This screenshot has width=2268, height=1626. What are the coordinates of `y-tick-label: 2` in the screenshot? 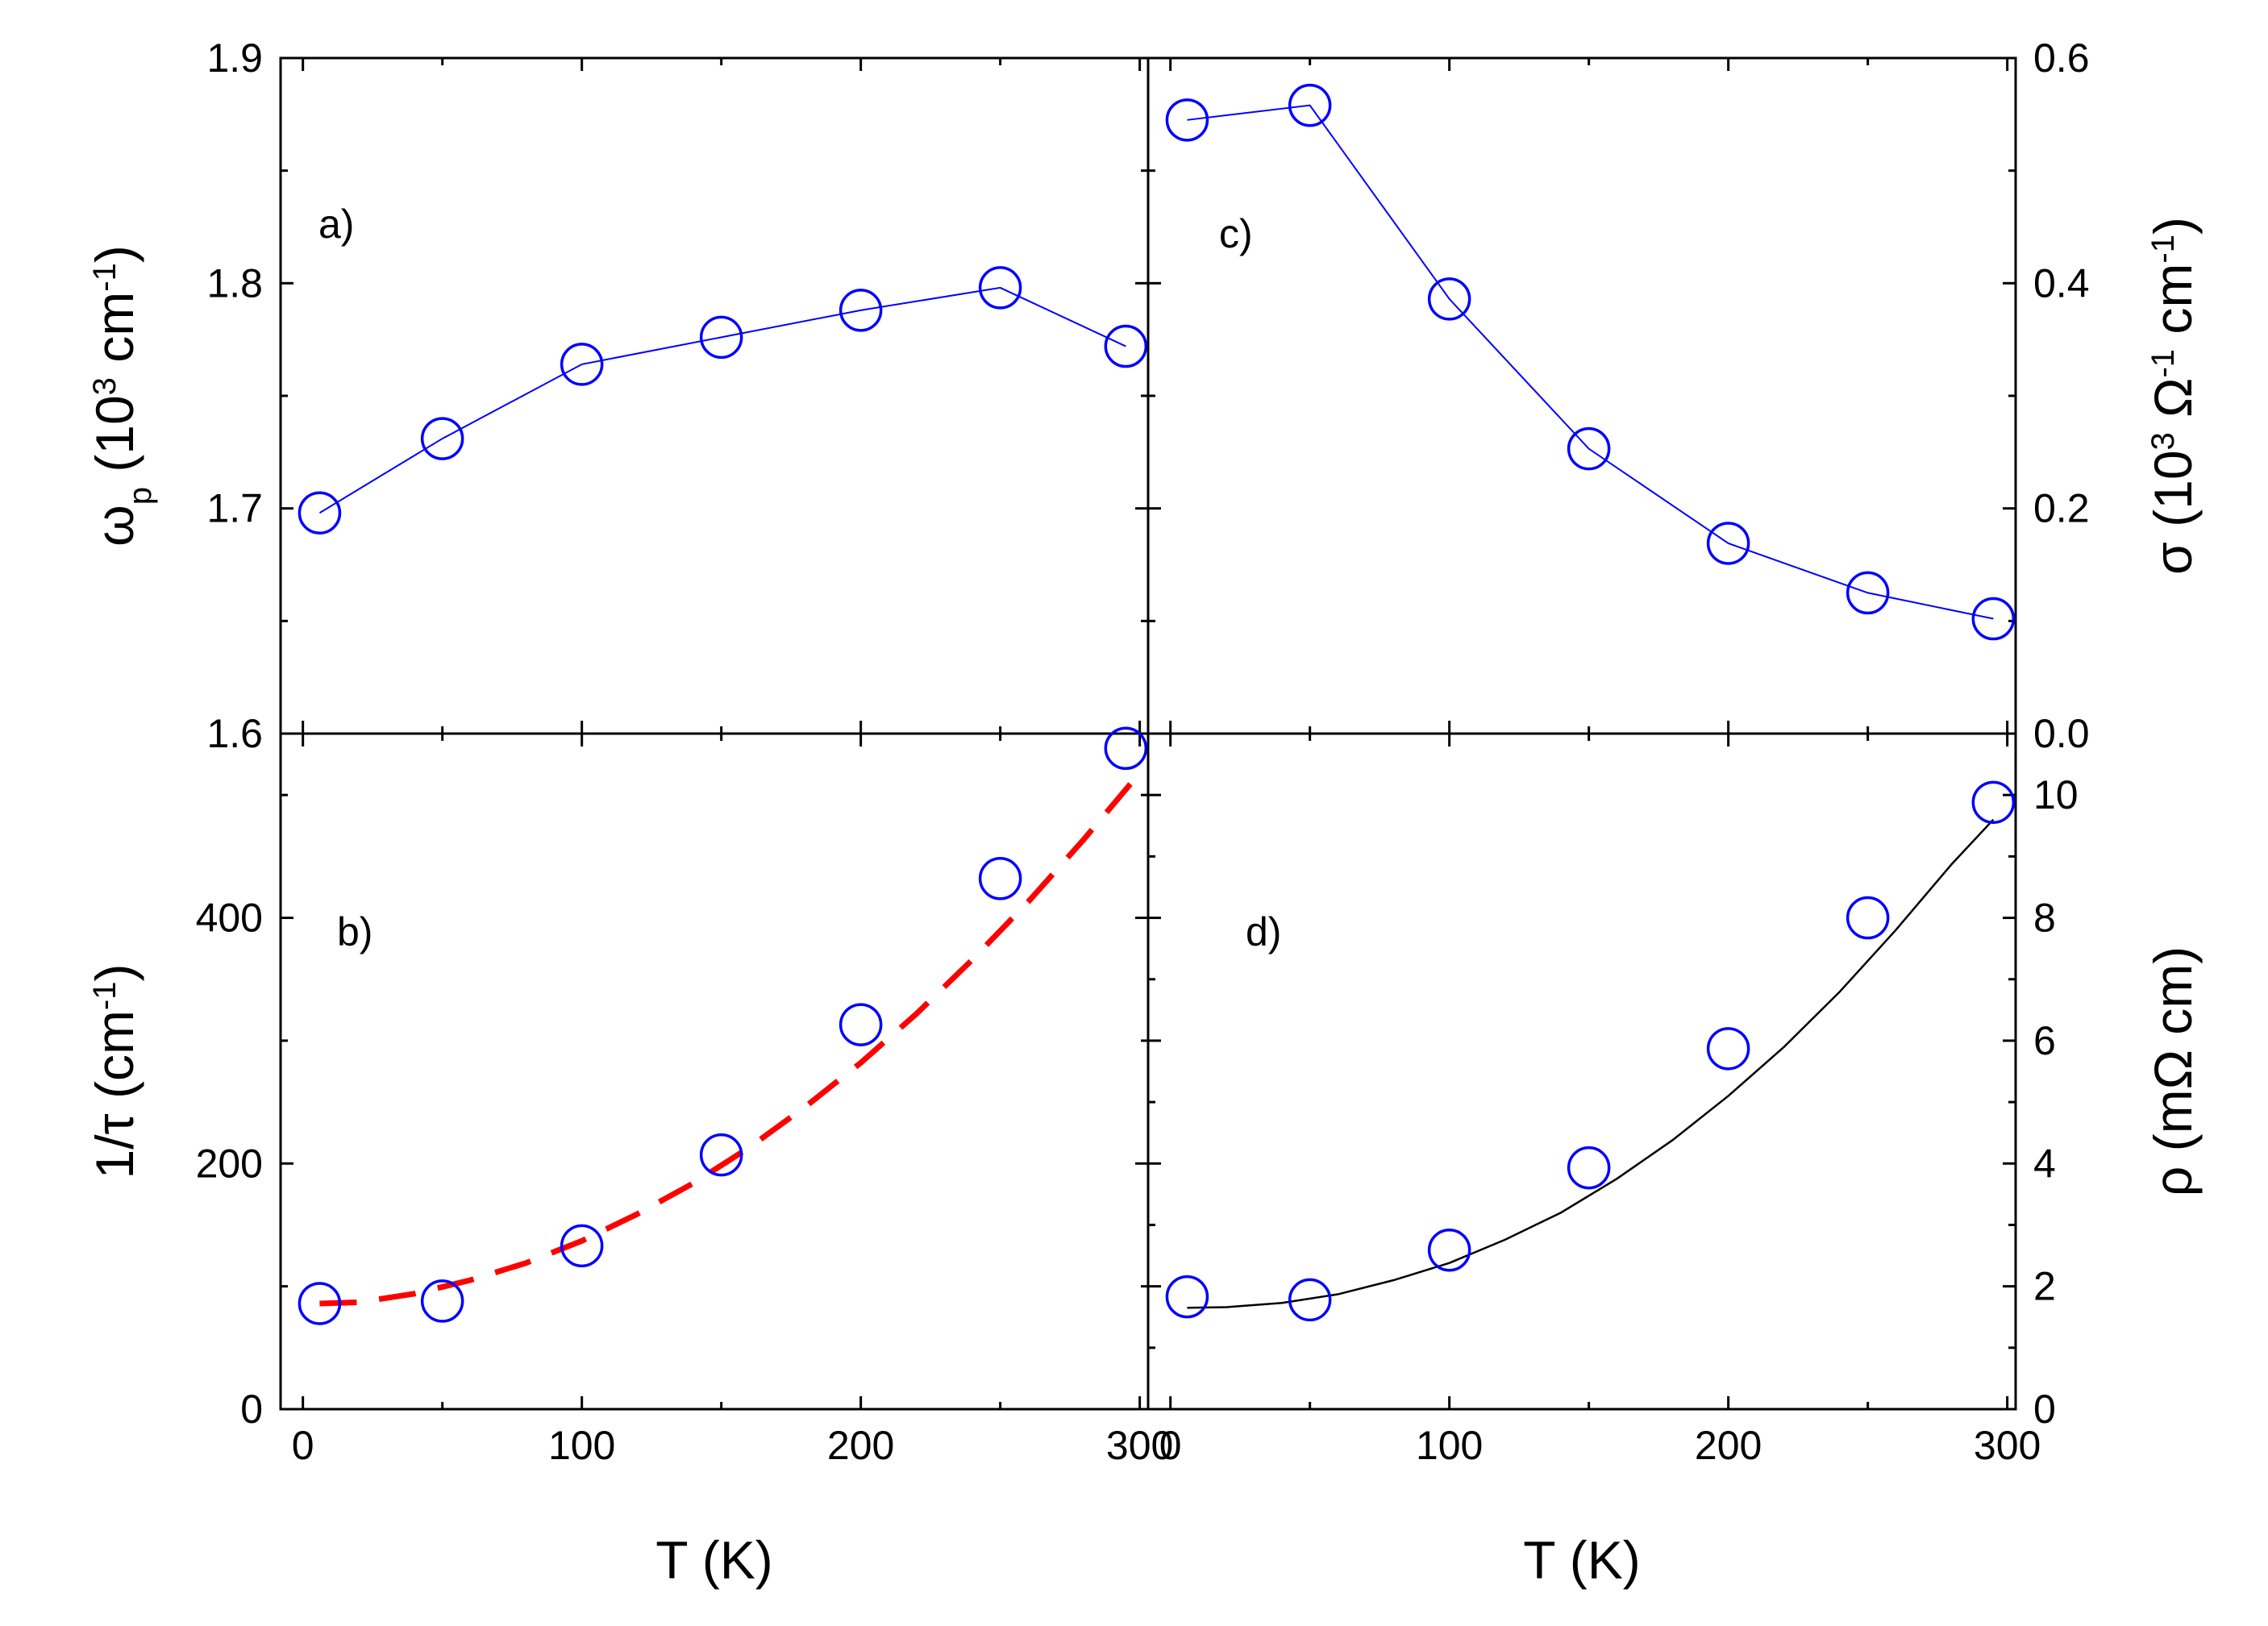 It's located at (2045, 1286).